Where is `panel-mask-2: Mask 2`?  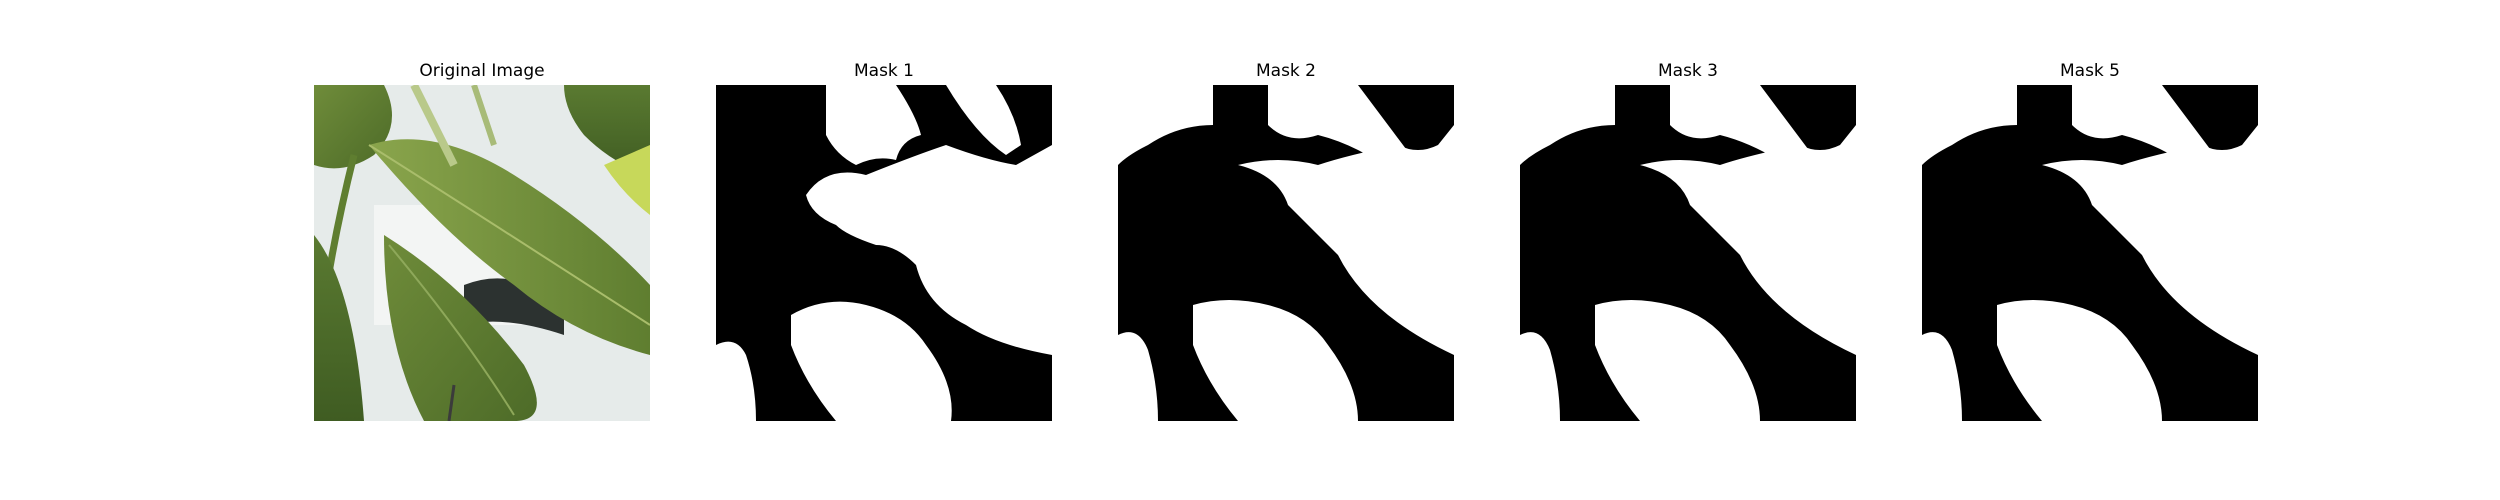
panel-mask-2: Mask 2 is located at coordinates (1286, 250).